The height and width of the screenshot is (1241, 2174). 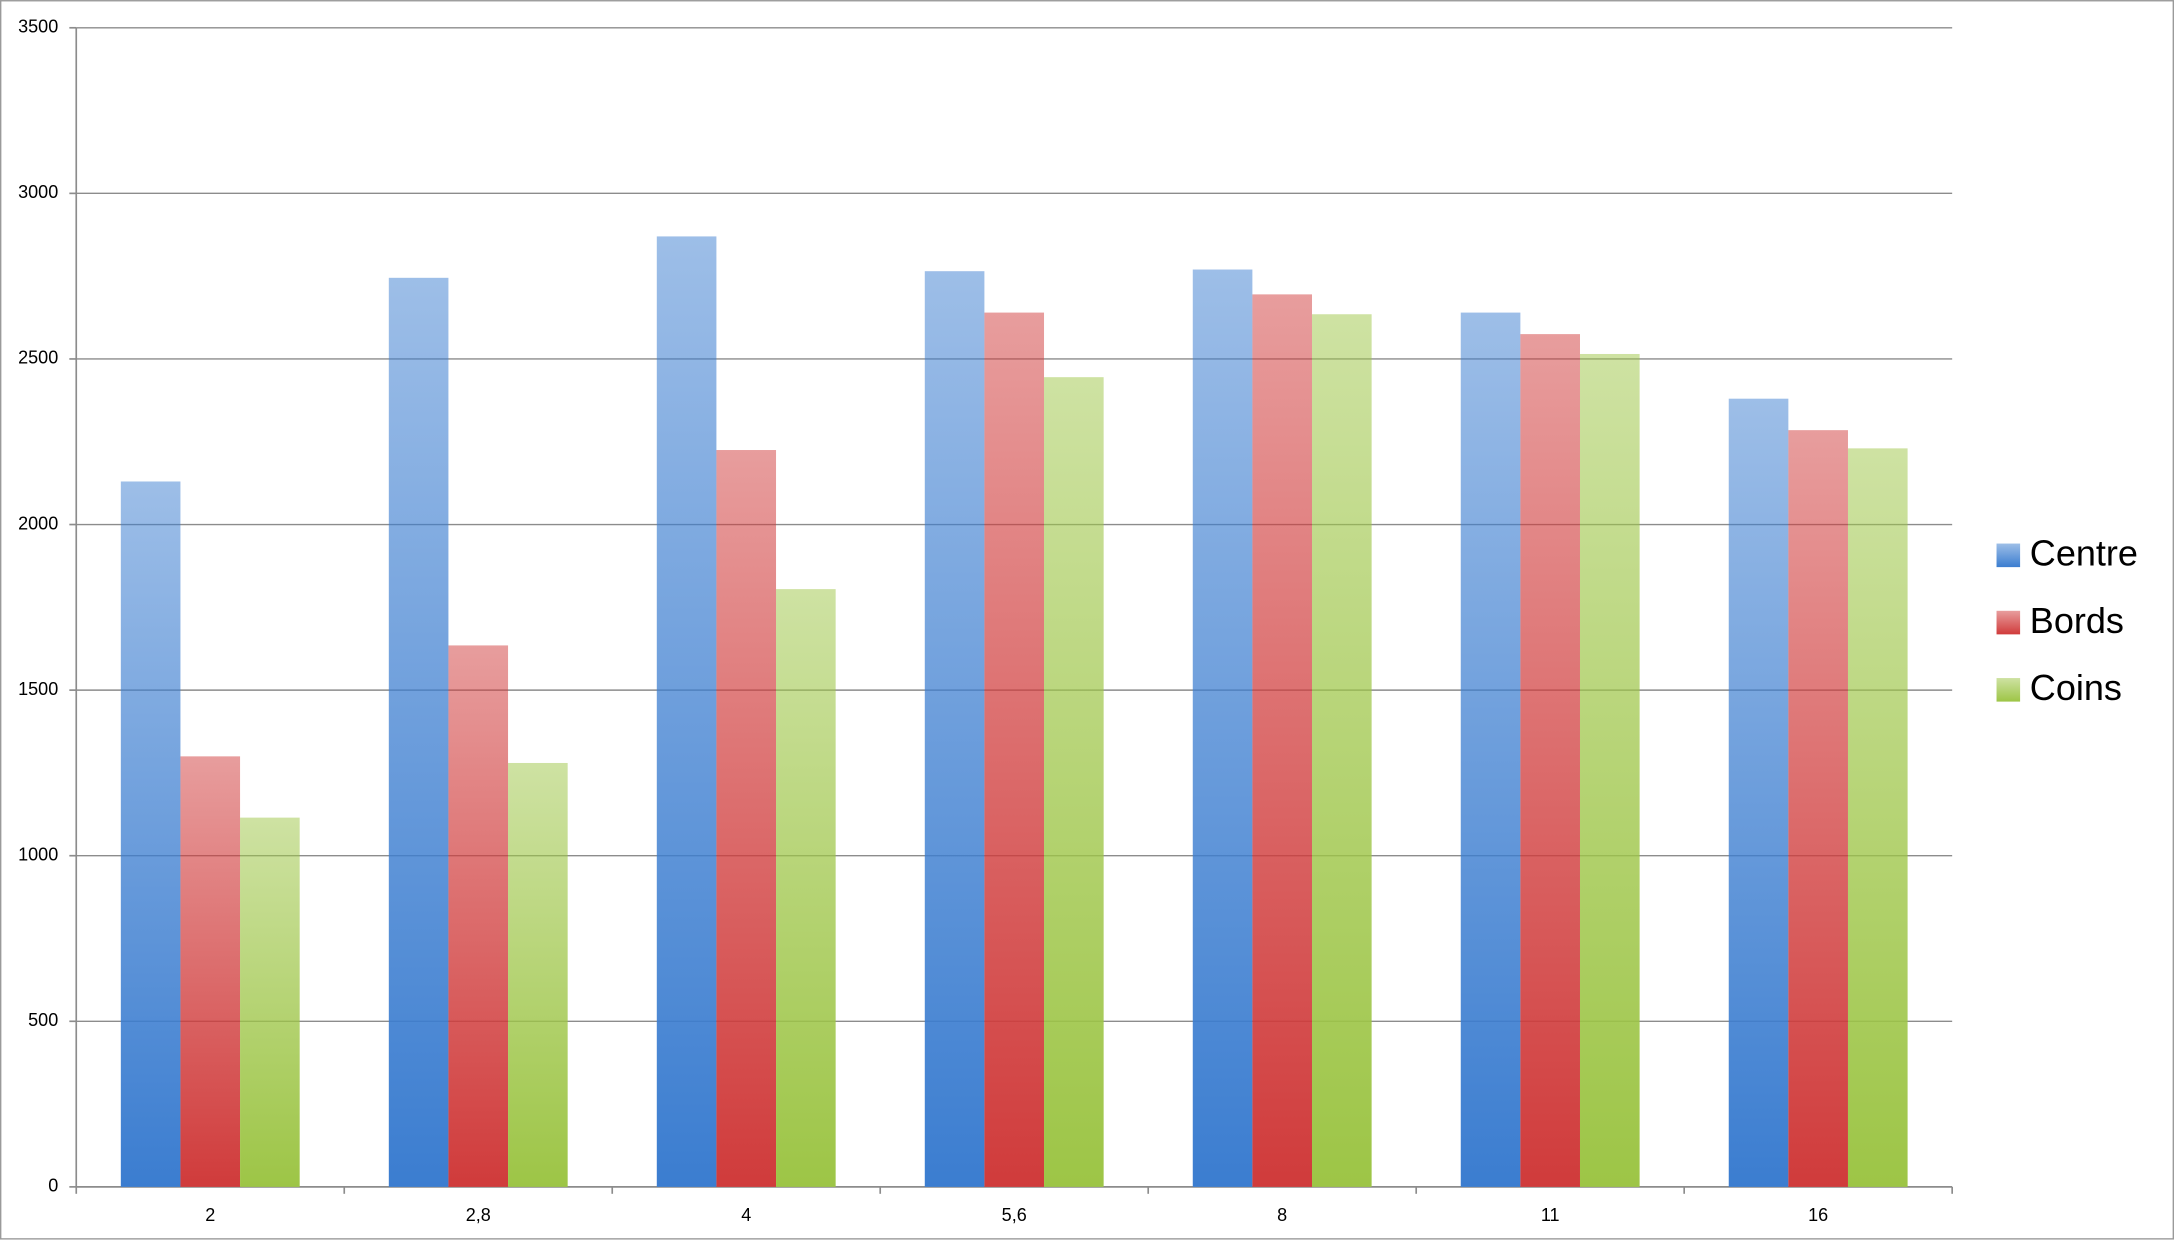 I want to click on x-tick-label: 8, so click(x=1282, y=1215).